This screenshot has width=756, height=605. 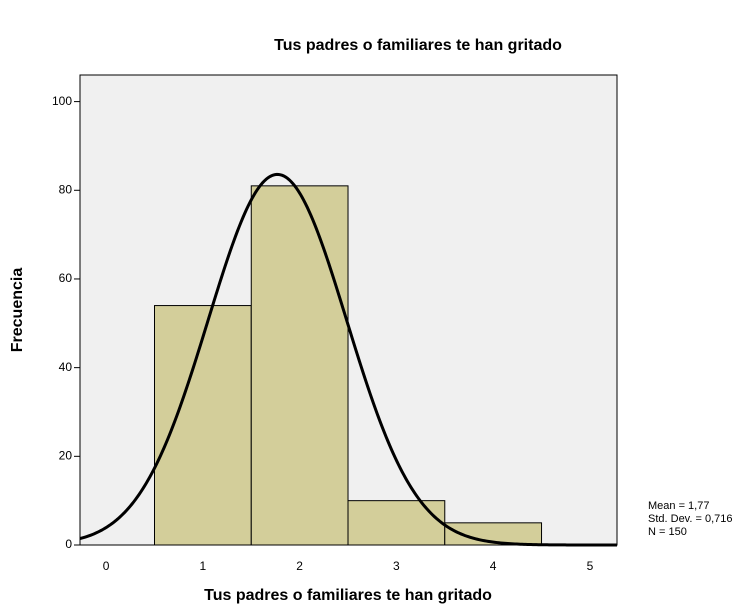 I want to click on x-tick-label: 4, so click(x=493, y=566).